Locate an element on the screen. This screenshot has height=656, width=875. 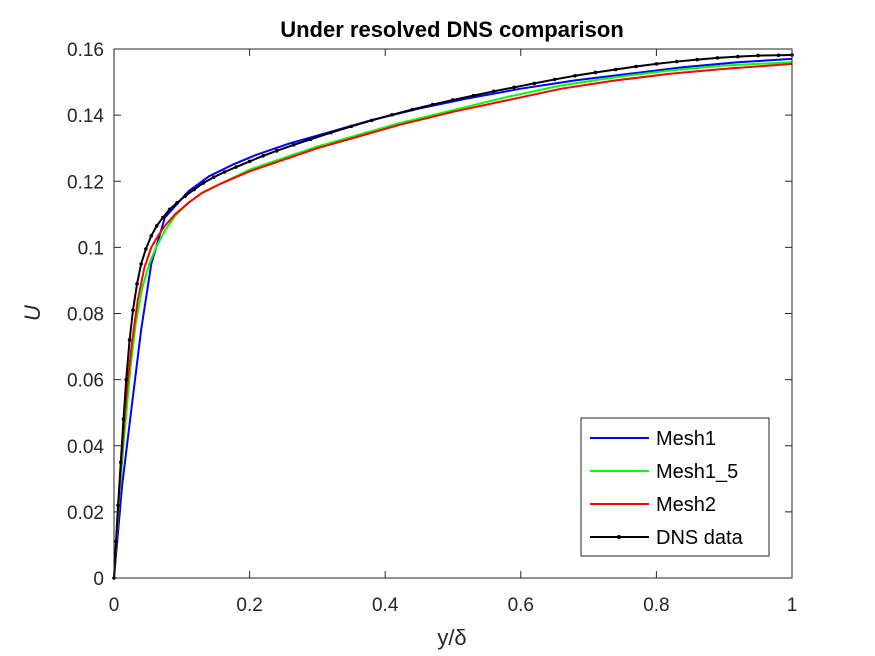
x-axis-label: y/δ is located at coordinates (451, 637).